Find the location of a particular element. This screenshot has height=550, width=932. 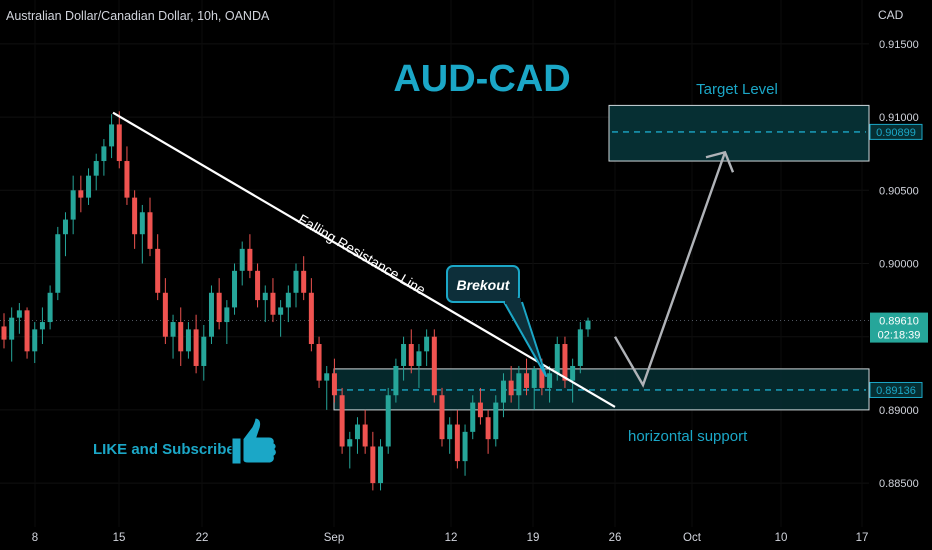

x-tick-label: 26 is located at coordinates (615, 538).